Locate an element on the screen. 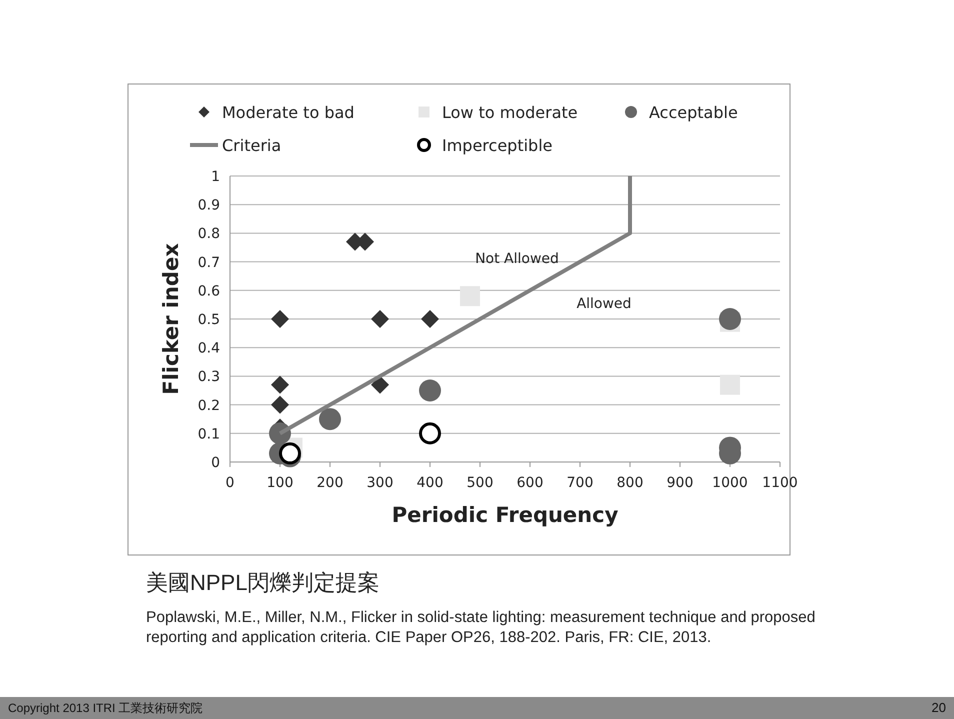  y-tick-label: 0.9 is located at coordinates (209, 206).